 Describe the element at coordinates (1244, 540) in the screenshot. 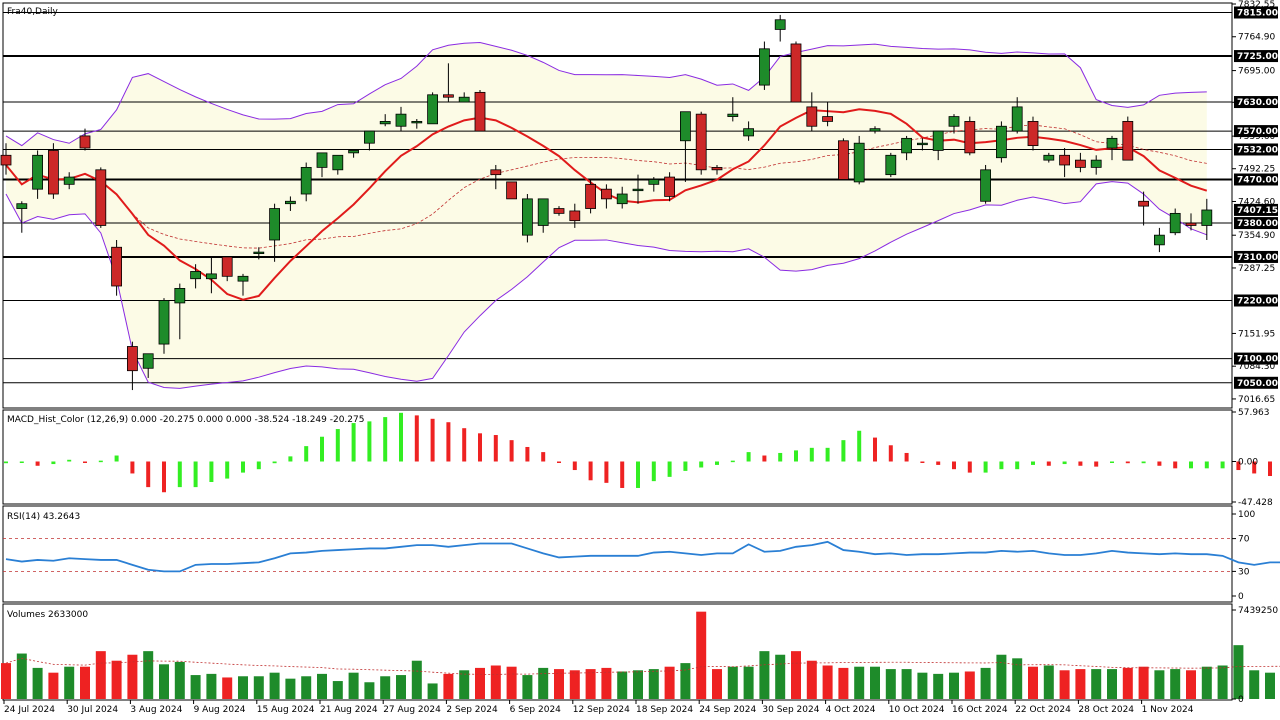

I see `rsi-tick-label: 70` at that location.